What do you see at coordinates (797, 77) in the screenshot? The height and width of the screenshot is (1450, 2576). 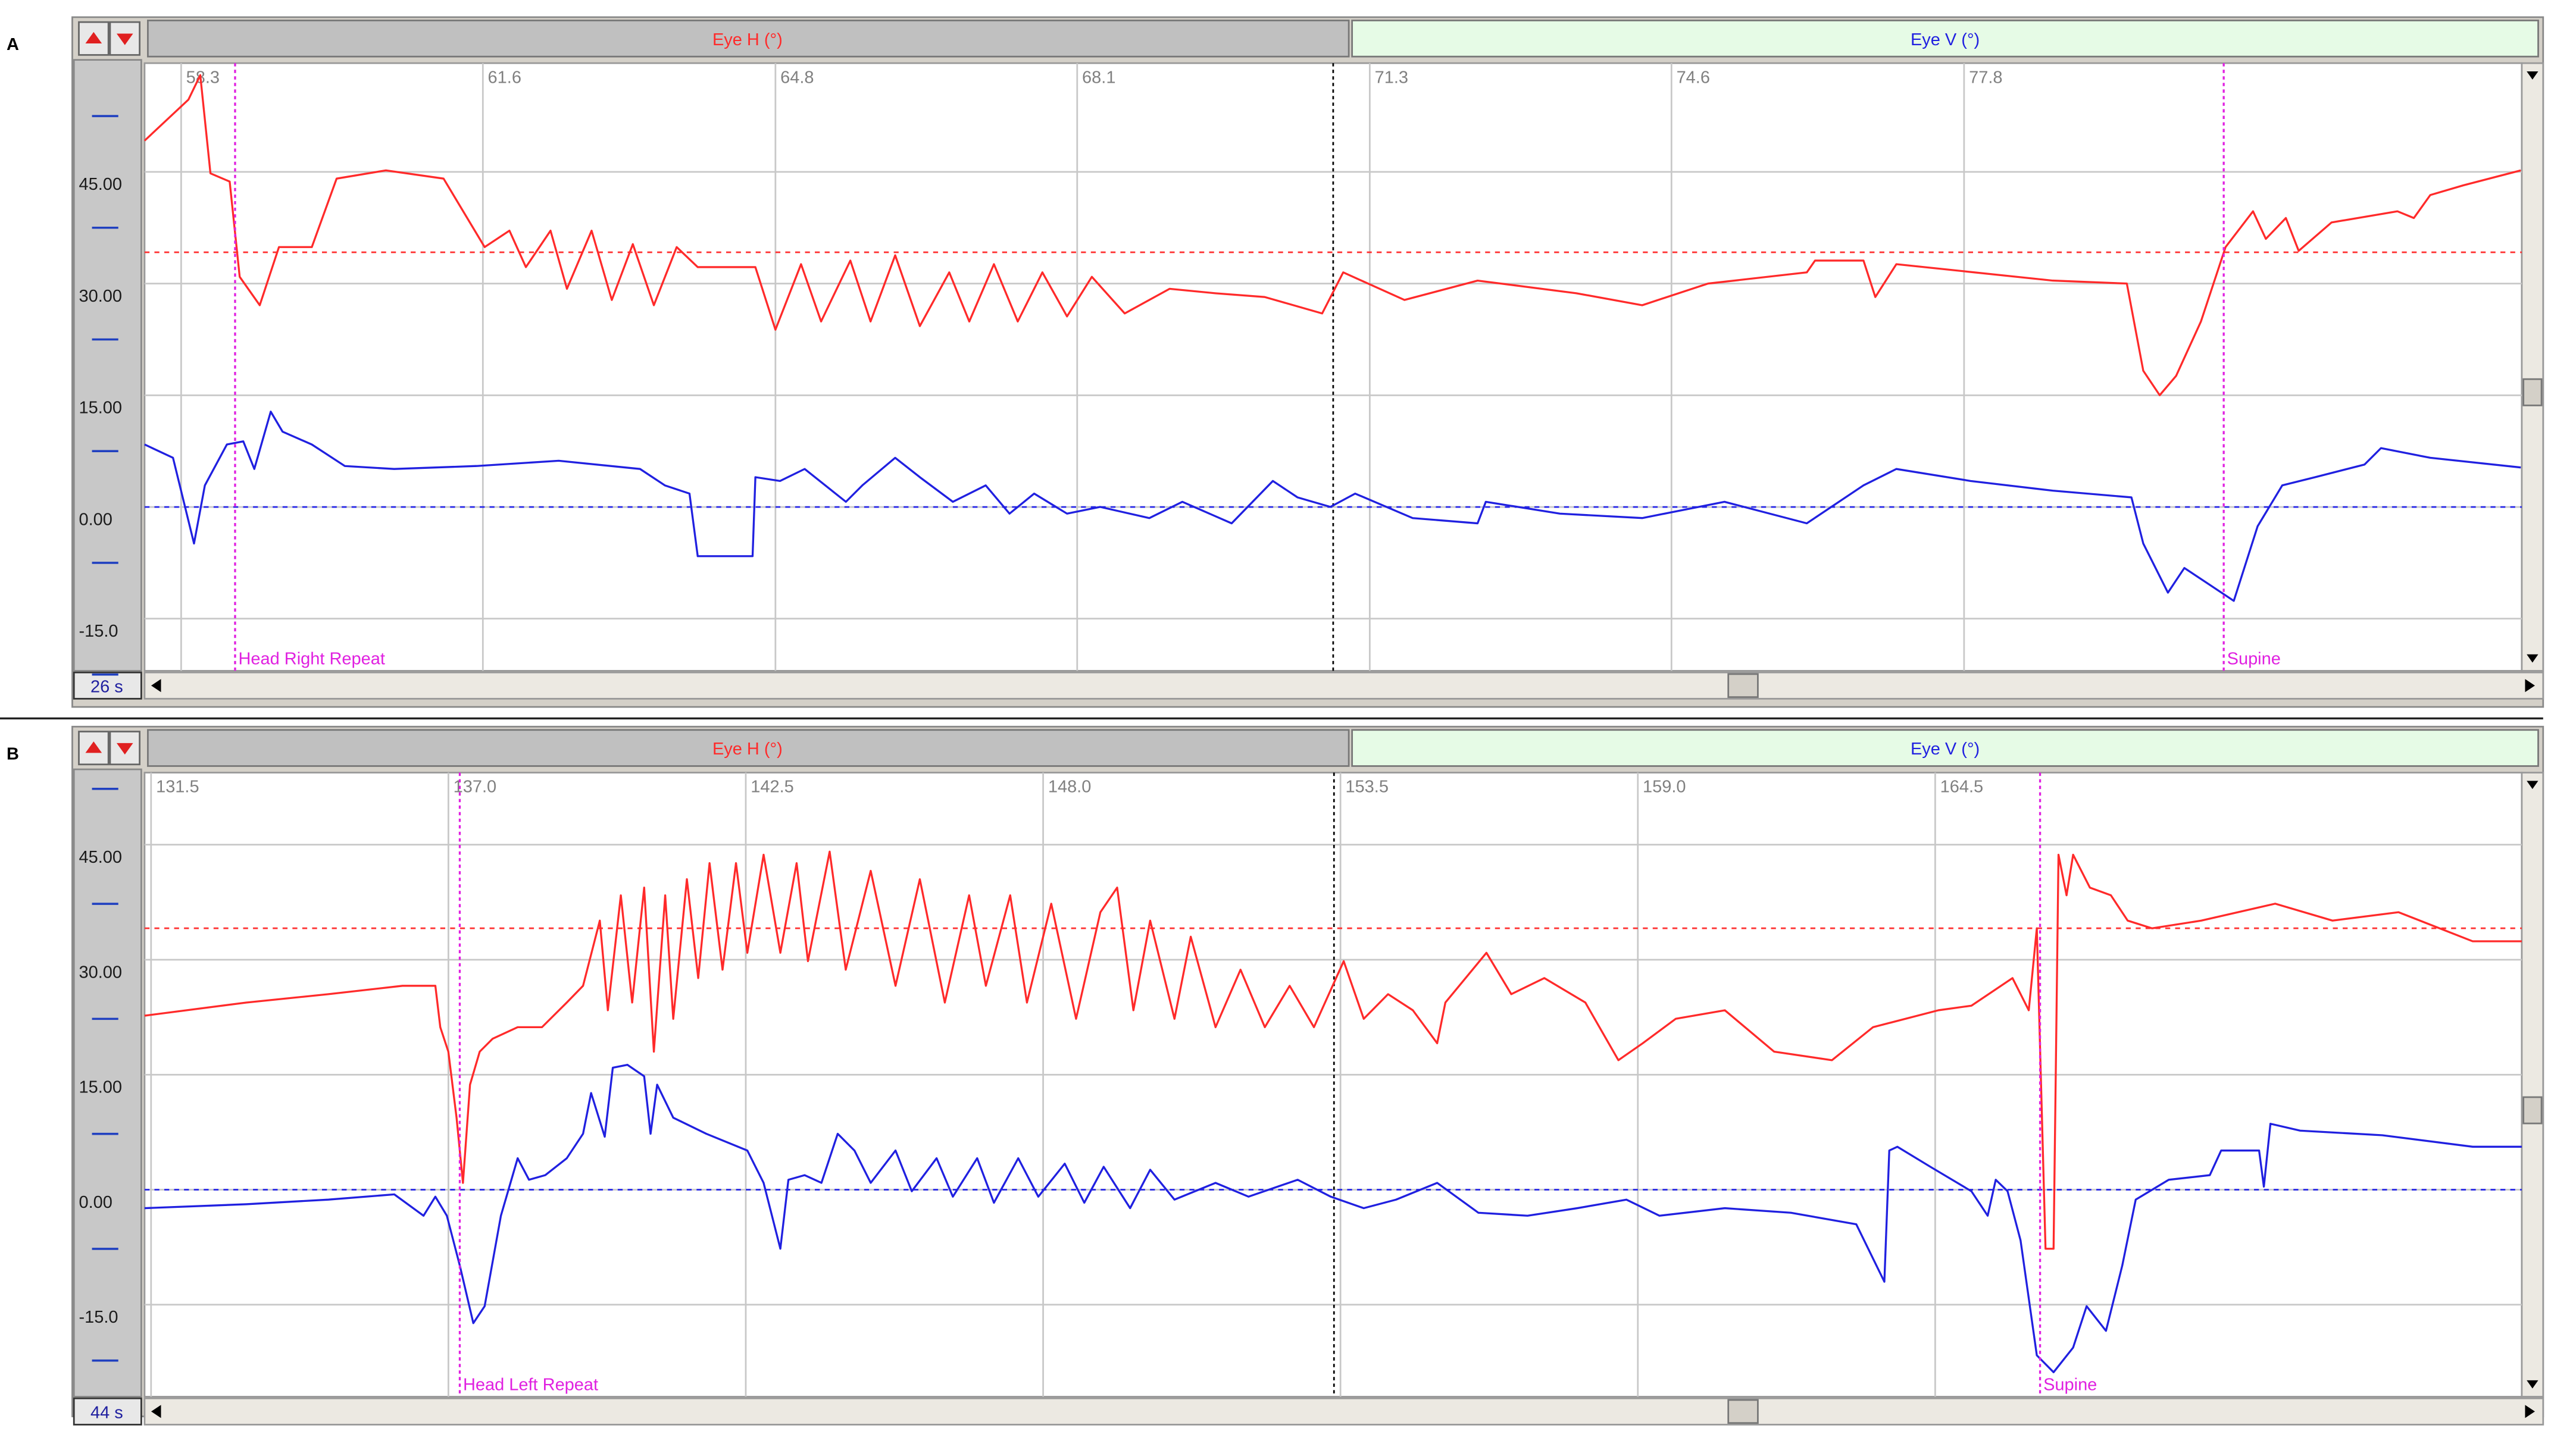 I see `x-tick-label: 64.8` at bounding box center [797, 77].